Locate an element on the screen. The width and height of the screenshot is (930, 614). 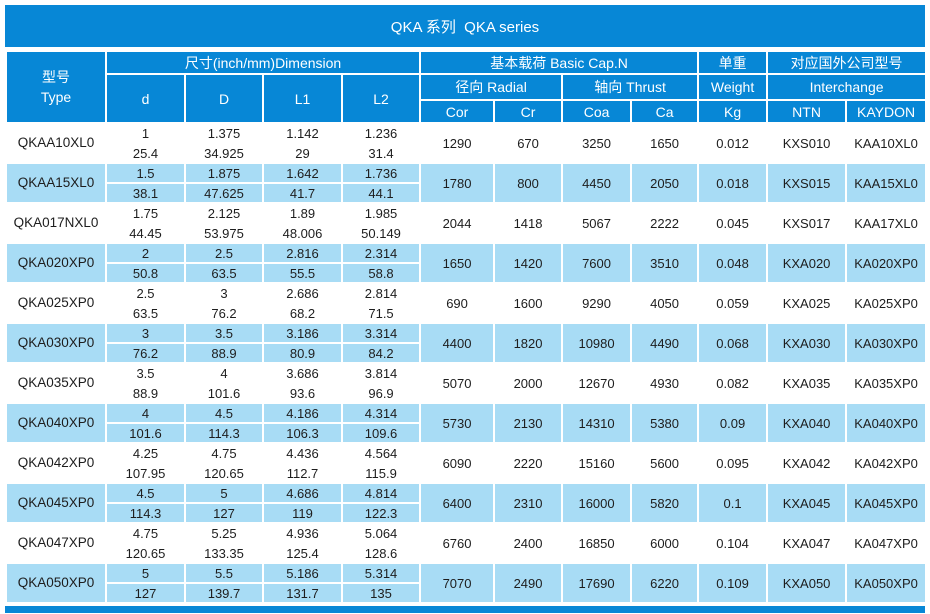
coa-cell: 12670 is located at coordinates (597, 383).